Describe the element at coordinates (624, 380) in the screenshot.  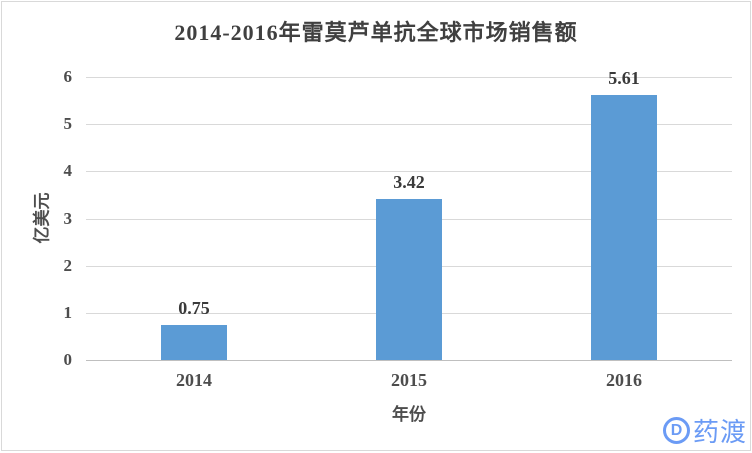
I see `x-tick-label-2016: 2016` at that location.